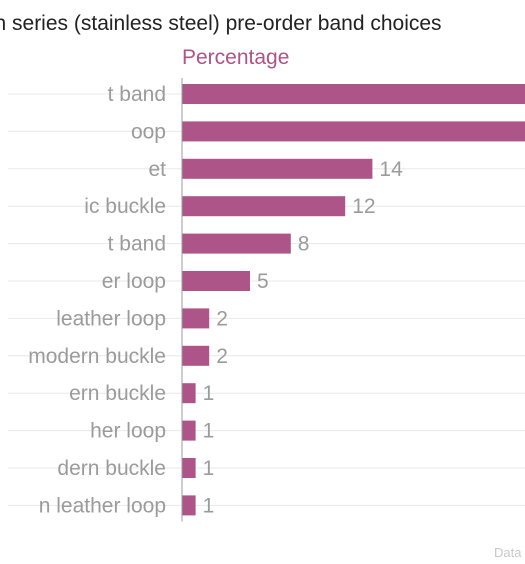 The height and width of the screenshot is (564, 525). What do you see at coordinates (102, 505) in the screenshot?
I see `category-label: n leather loop` at bounding box center [102, 505].